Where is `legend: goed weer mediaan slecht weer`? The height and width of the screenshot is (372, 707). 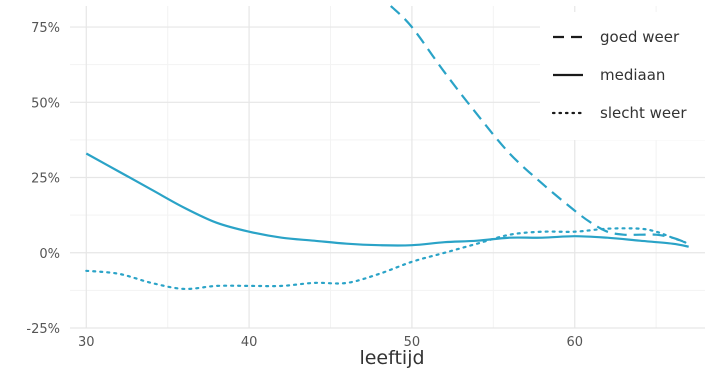 legend: goed weer mediaan slecht weer is located at coordinates (623, 76).